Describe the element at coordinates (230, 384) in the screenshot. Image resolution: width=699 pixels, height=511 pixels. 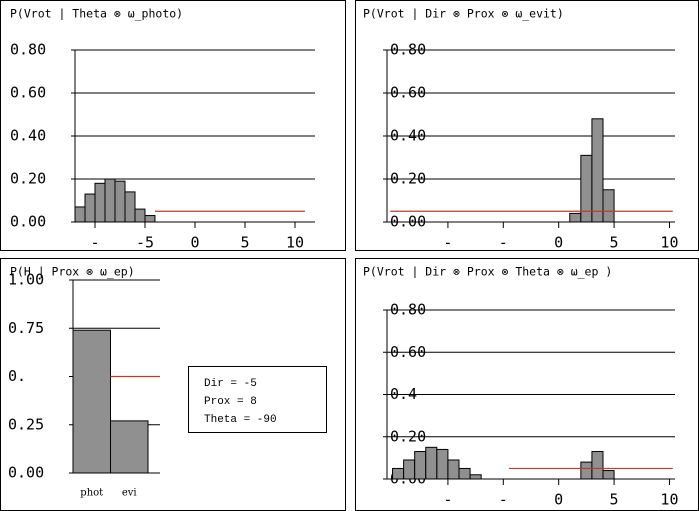
I see `info-text: Dir = -5` at that location.